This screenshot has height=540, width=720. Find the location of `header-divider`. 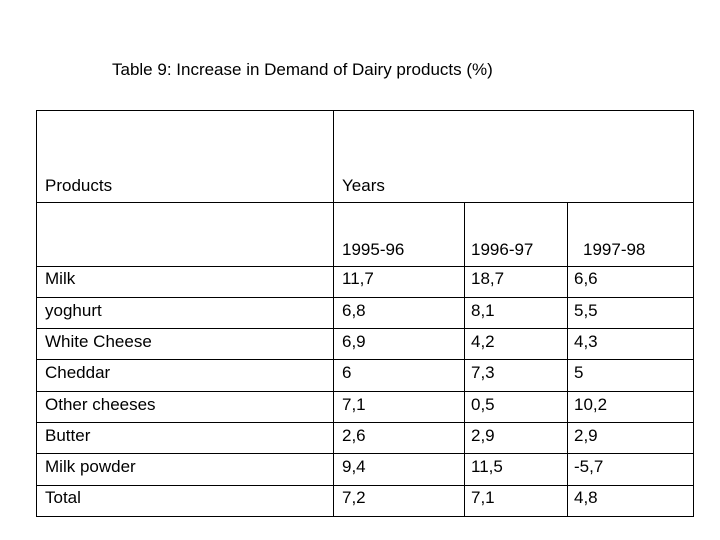

header-divider is located at coordinates (365, 202).